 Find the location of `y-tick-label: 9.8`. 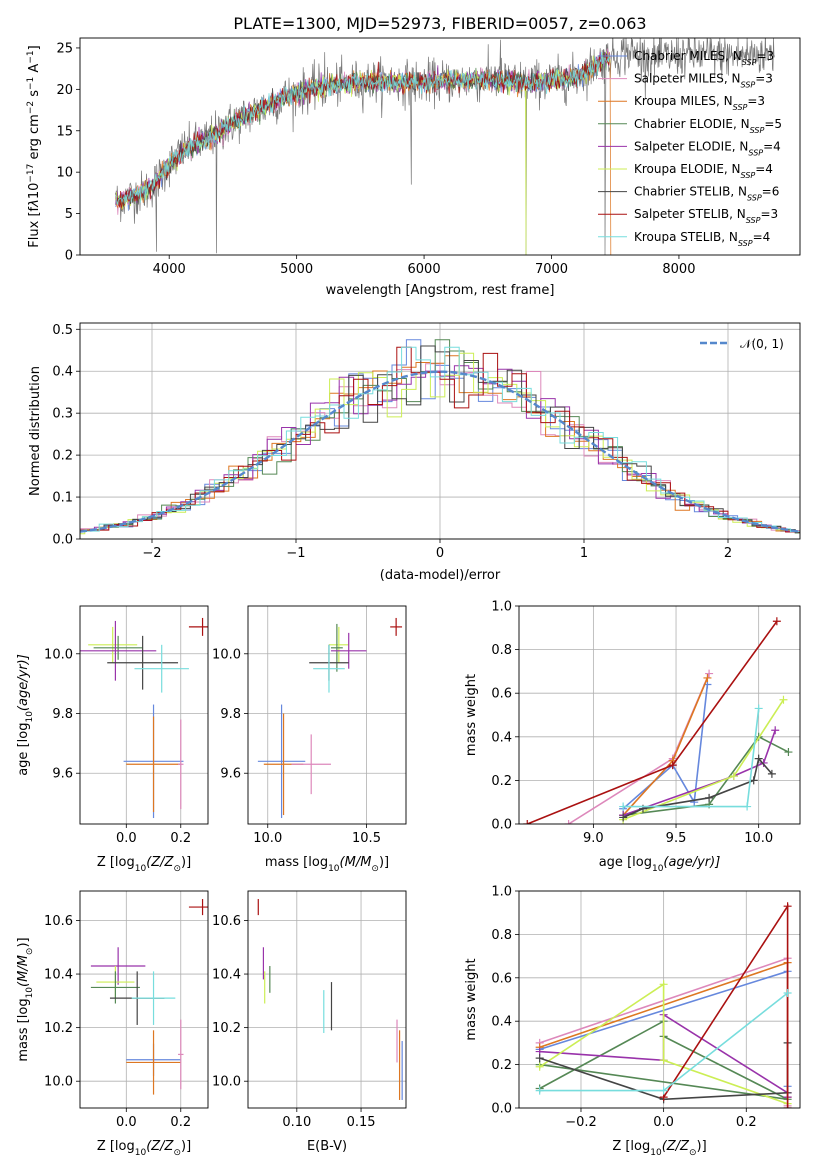

y-tick-label: 9.8 is located at coordinates (230, 714).